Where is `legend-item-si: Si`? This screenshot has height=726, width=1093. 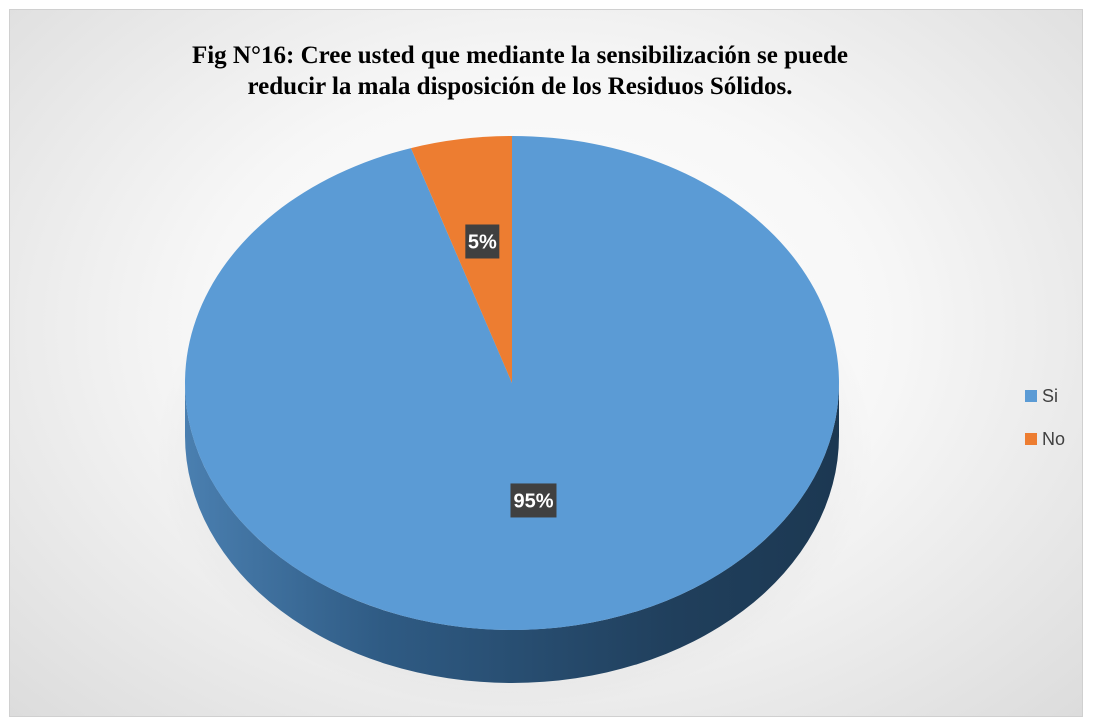
legend-item-si: Si is located at coordinates (1045, 396).